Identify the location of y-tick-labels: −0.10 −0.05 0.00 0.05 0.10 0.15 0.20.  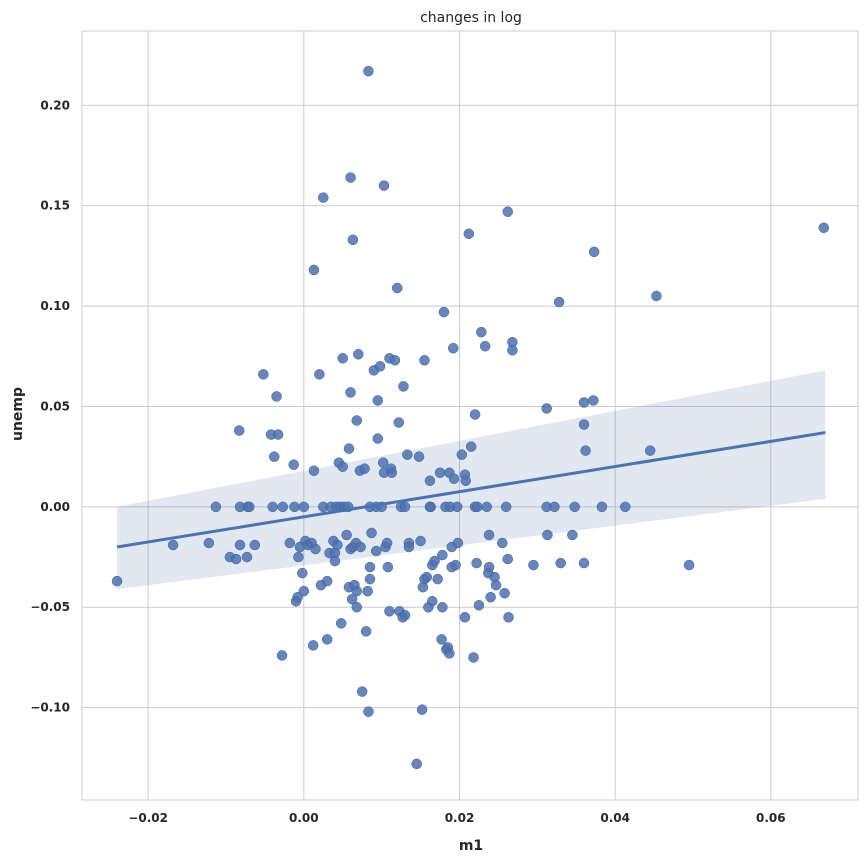
(50, 406).